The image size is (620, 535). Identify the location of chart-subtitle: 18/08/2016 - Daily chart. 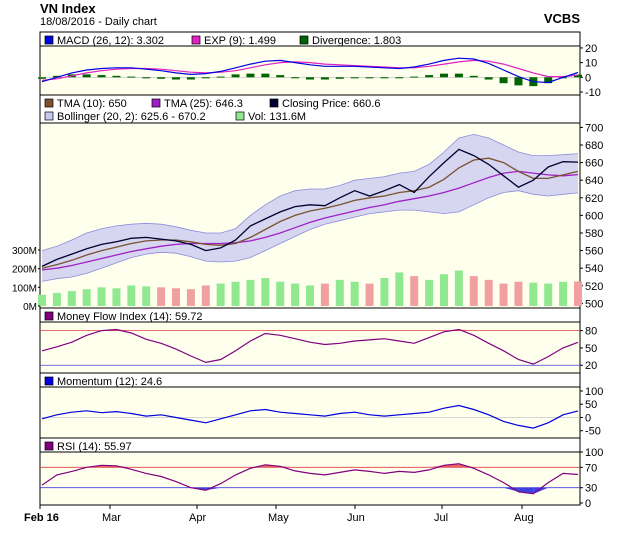
(98, 22).